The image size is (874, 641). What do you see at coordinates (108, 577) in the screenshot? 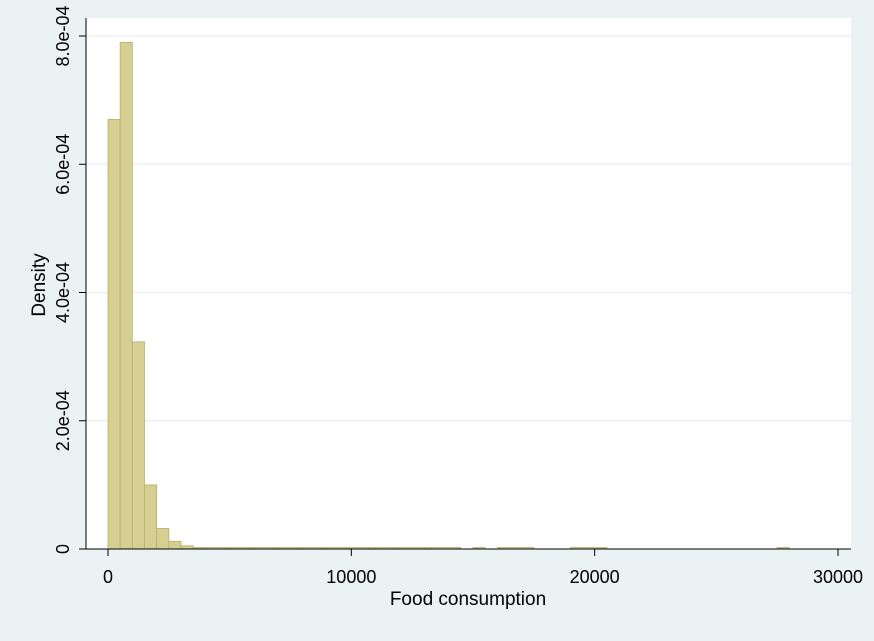
I see `x-tick-label-0: 0` at bounding box center [108, 577].